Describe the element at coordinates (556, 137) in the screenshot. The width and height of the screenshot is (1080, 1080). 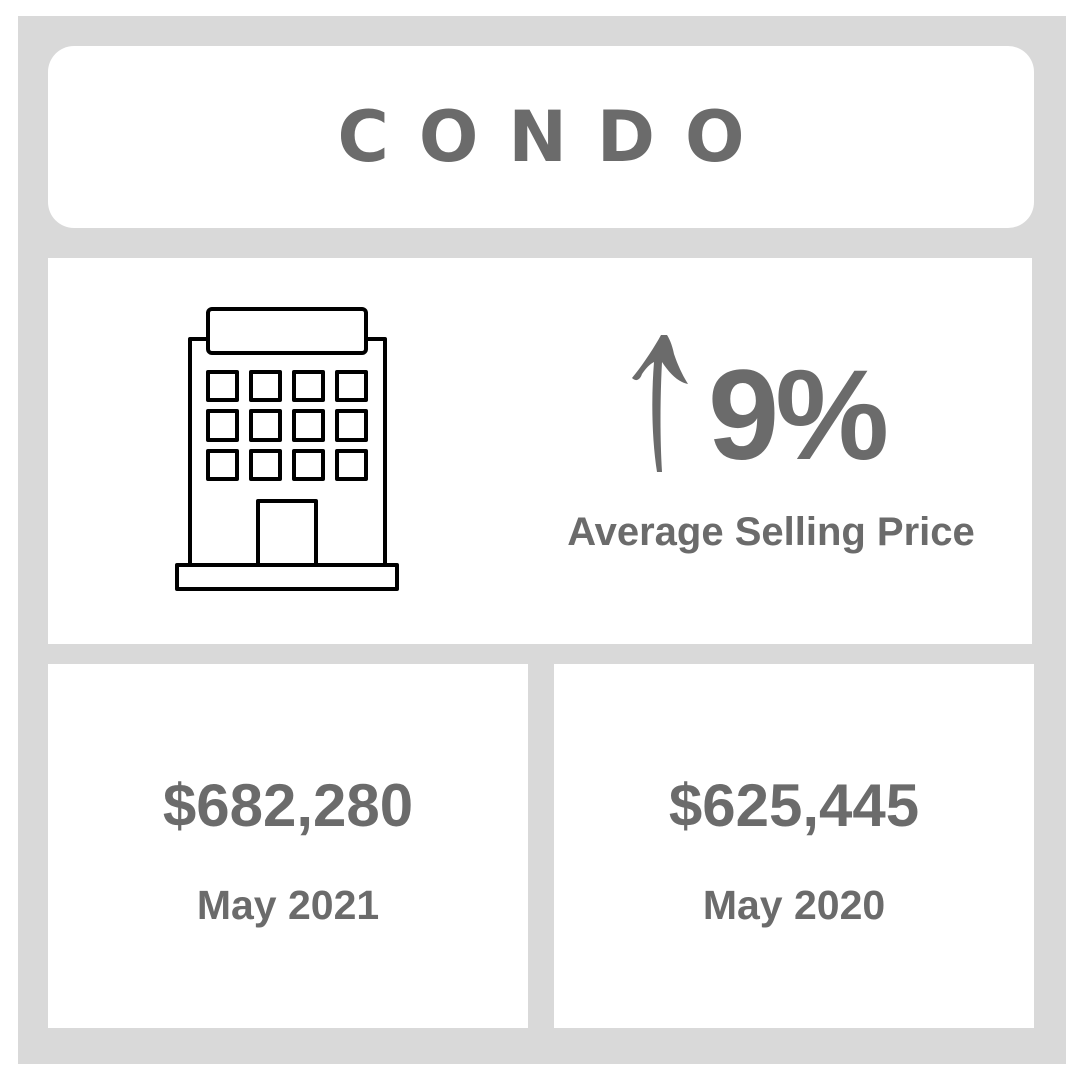
I see `page-title: CONDO` at that location.